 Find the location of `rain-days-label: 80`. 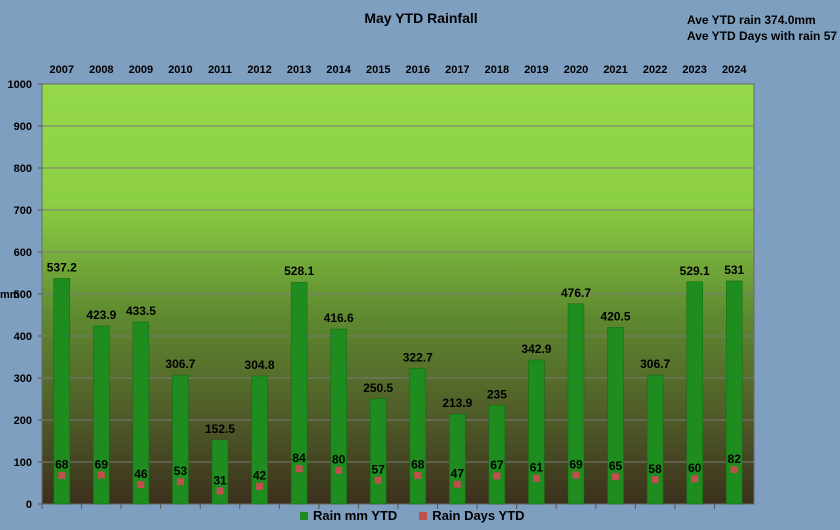

rain-days-label: 80 is located at coordinates (339, 460).